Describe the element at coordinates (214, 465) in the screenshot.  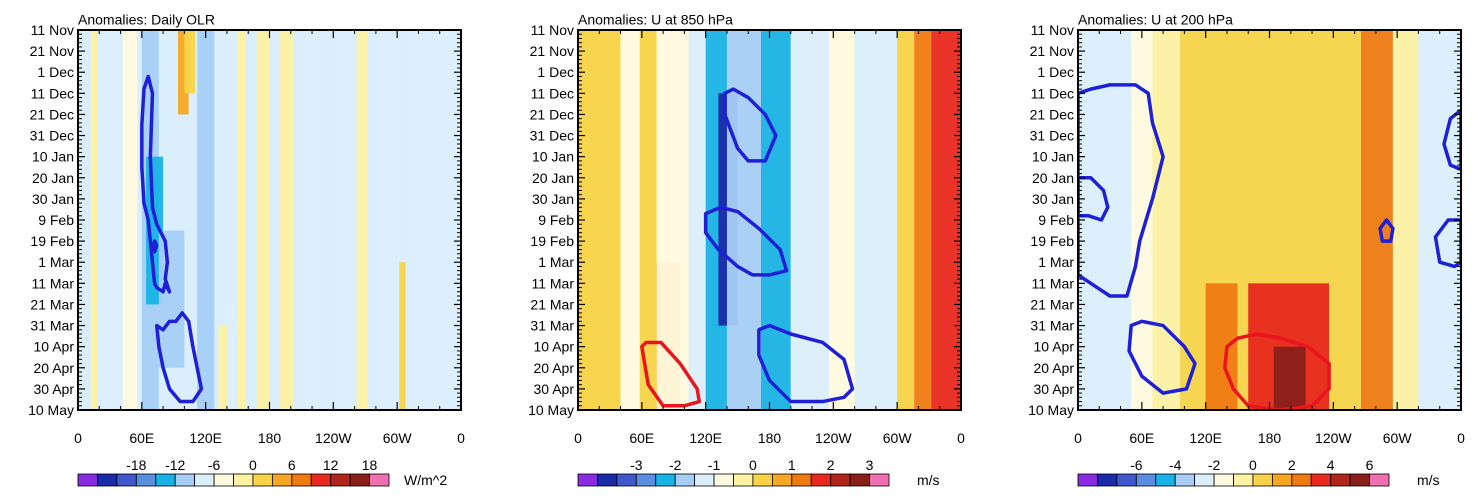
I see `colorbar-label: -6` at that location.